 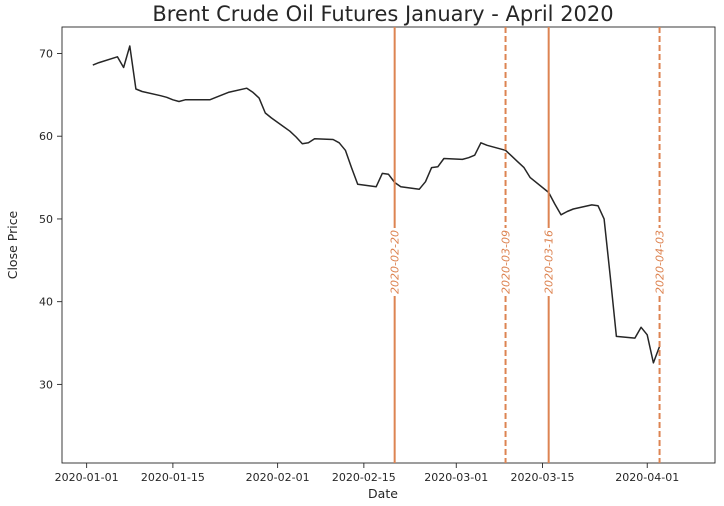 What do you see at coordinates (364, 477) in the screenshot?
I see `x-tick-label: 2020-02-15` at bounding box center [364, 477].